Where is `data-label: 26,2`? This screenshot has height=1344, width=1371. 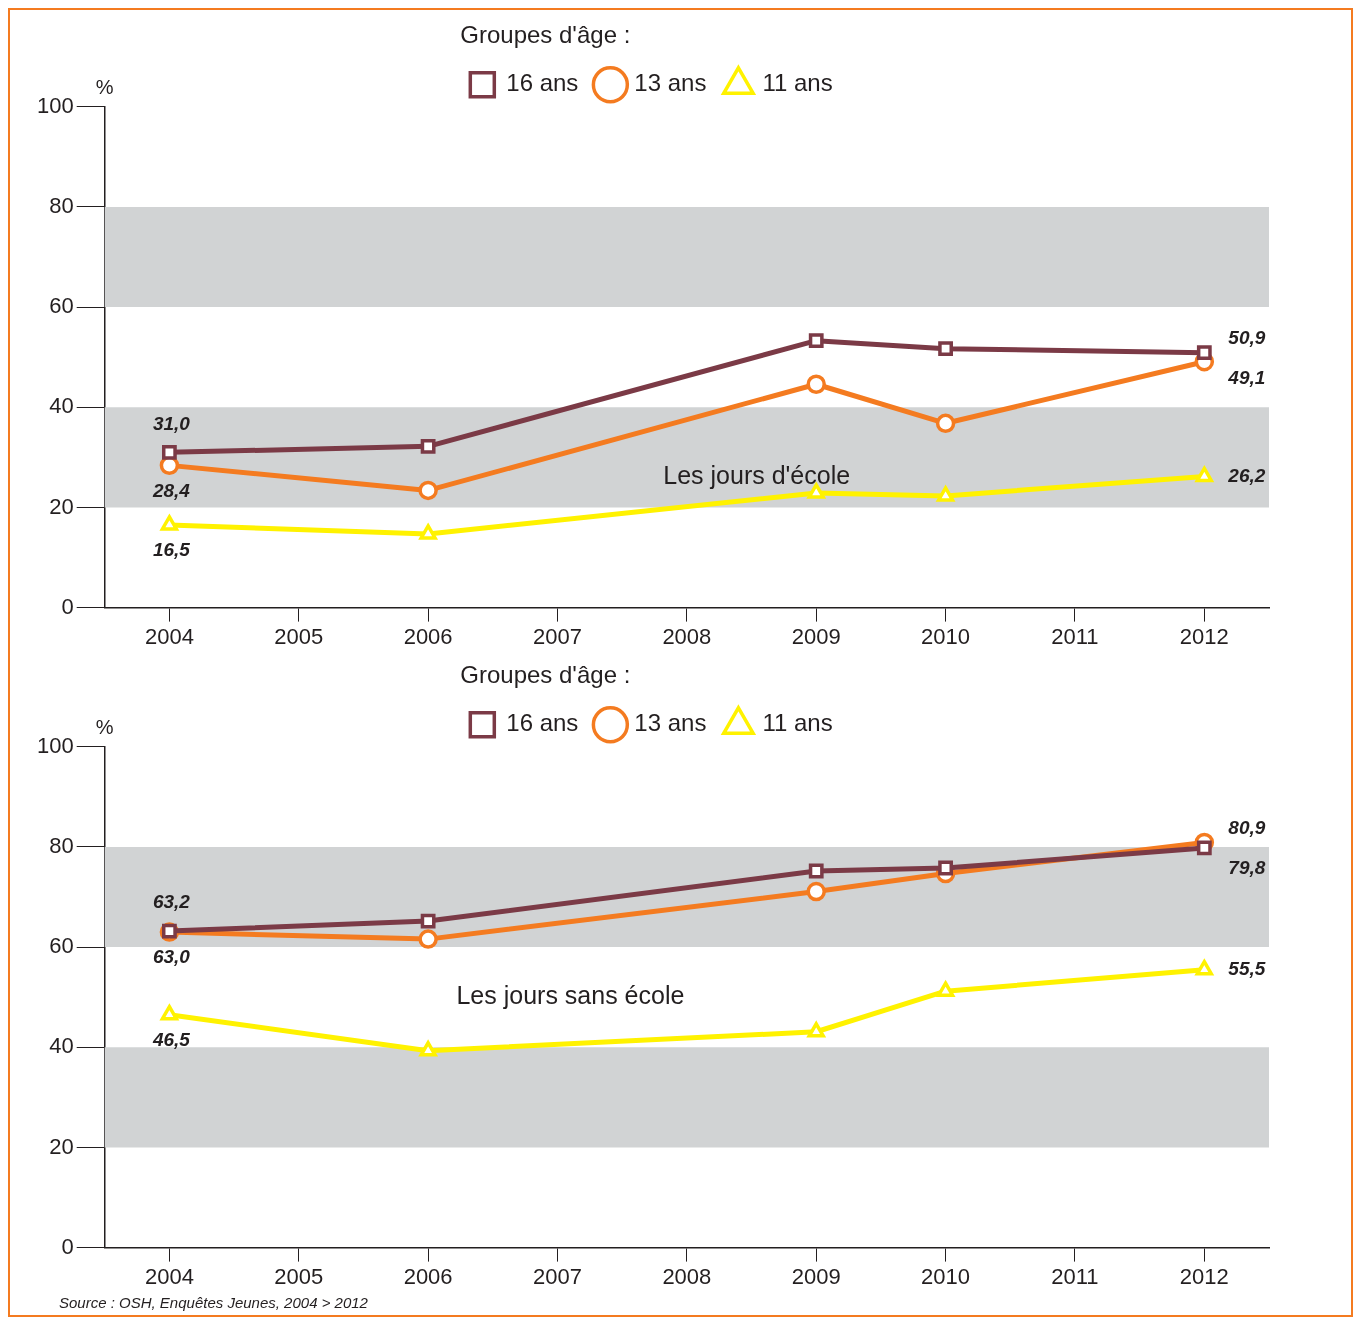
data-label: 26,2 is located at coordinates (1246, 475).